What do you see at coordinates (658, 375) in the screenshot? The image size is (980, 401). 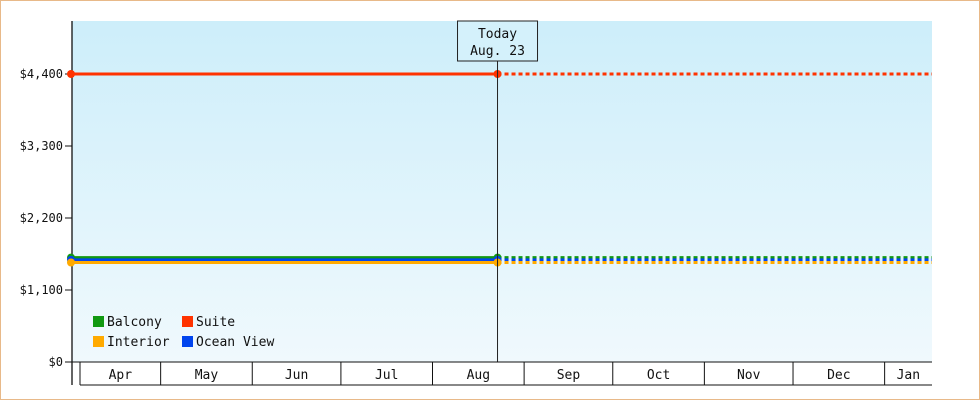 I see `x-tick-label: Oct` at bounding box center [658, 375].